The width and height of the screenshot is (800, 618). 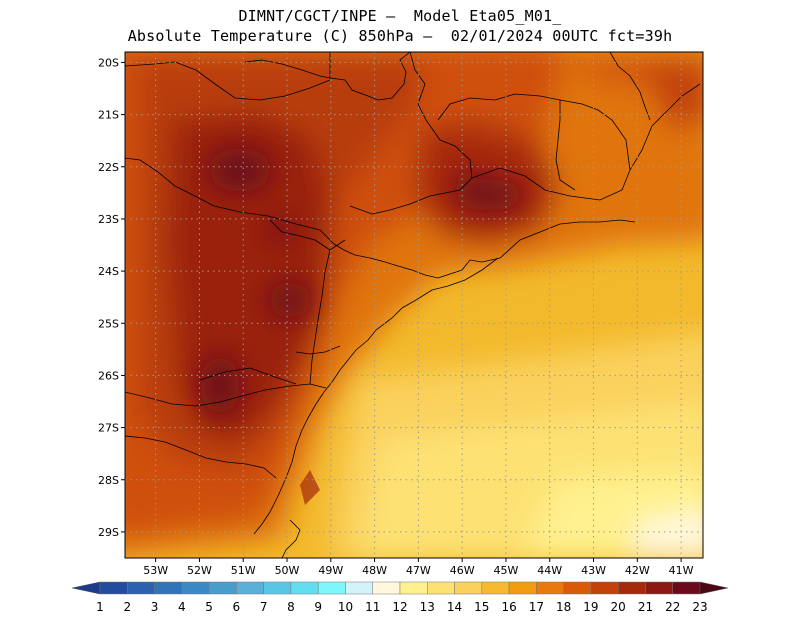 What do you see at coordinates (593, 570) in the screenshot?
I see `lon-tick-label: 43W` at bounding box center [593, 570].